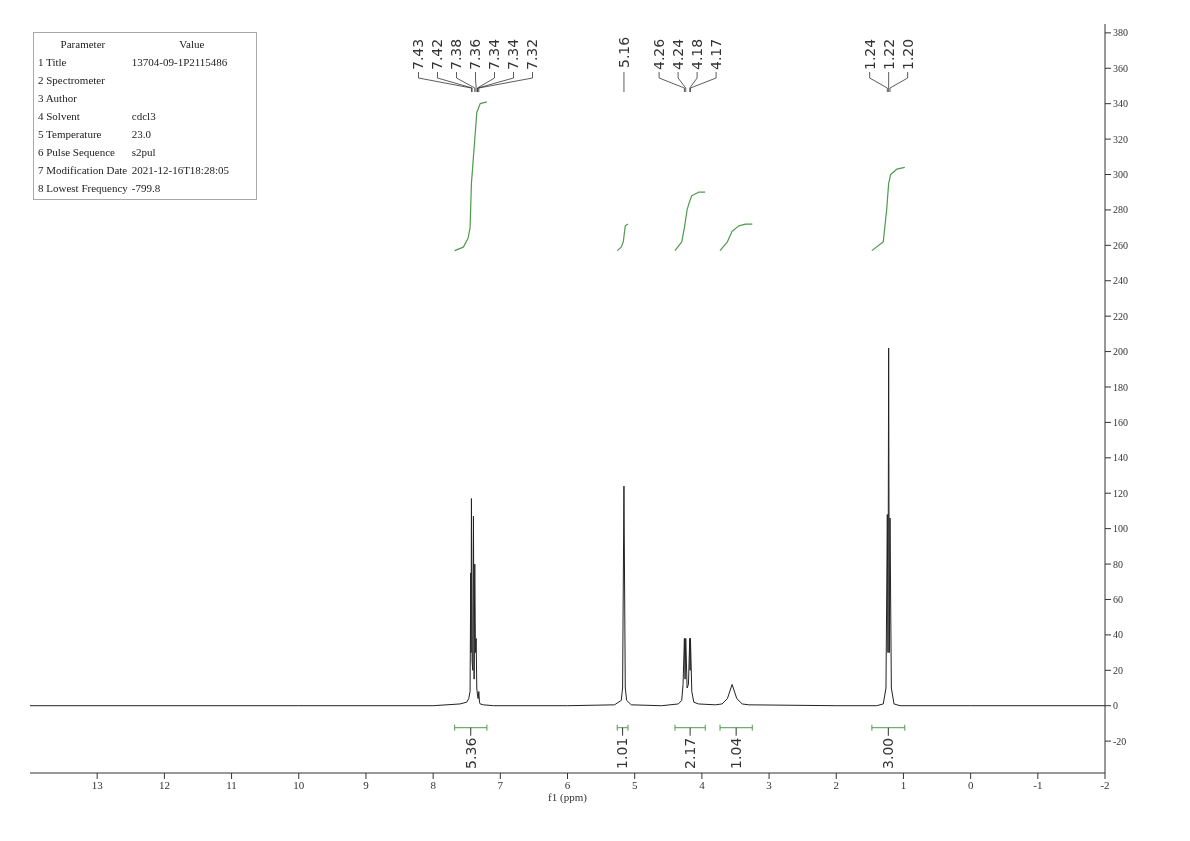 The width and height of the screenshot is (1190, 841). I want to click on y-tick-label: 260, so click(1120, 245).